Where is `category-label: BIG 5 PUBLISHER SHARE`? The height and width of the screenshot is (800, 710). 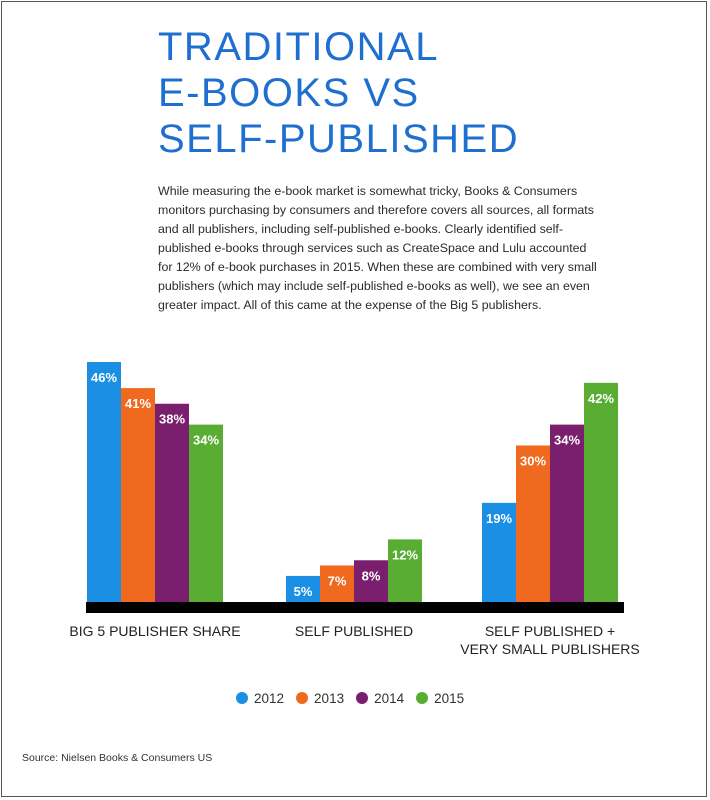 category-label: BIG 5 PUBLISHER SHARE is located at coordinates (154, 631).